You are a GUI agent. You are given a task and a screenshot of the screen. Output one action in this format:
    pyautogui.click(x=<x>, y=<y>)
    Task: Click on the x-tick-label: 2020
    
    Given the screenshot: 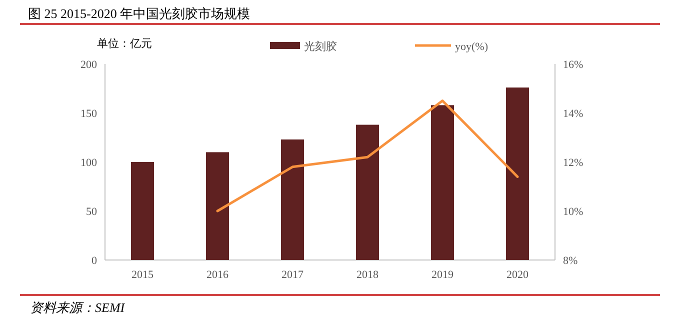 What is the action you would take?
    pyautogui.click(x=517, y=275)
    